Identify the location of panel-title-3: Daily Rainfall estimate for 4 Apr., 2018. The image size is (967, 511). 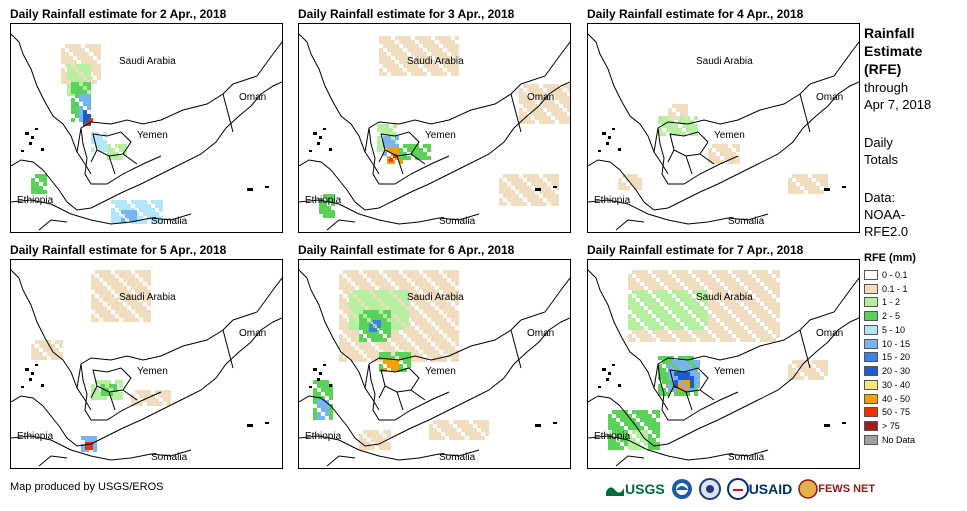
(695, 14).